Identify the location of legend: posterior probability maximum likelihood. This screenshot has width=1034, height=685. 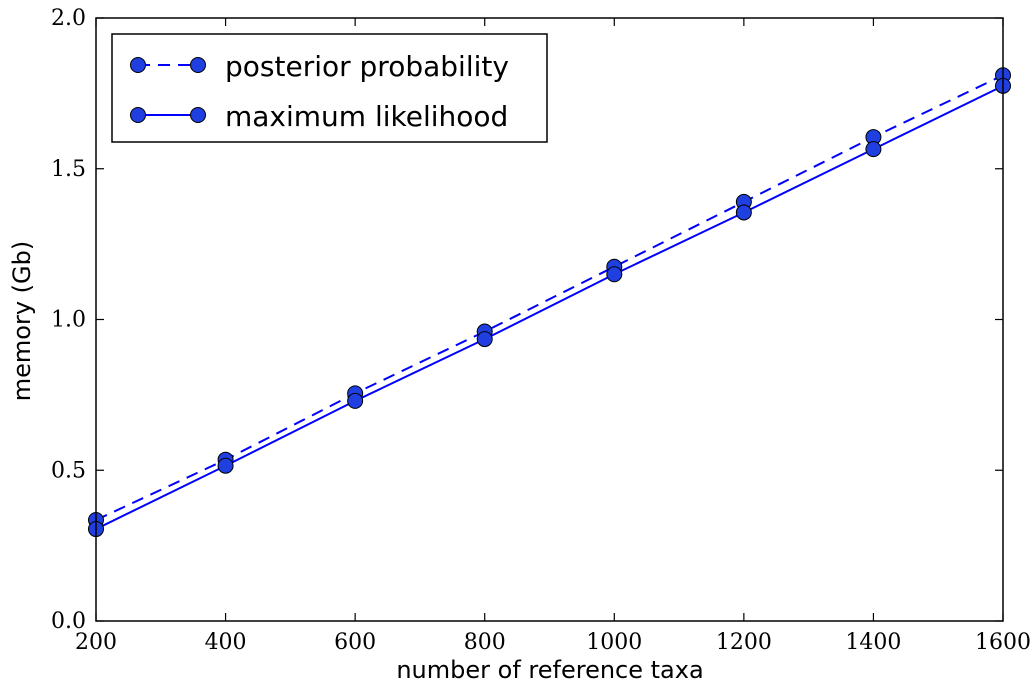
(329, 88).